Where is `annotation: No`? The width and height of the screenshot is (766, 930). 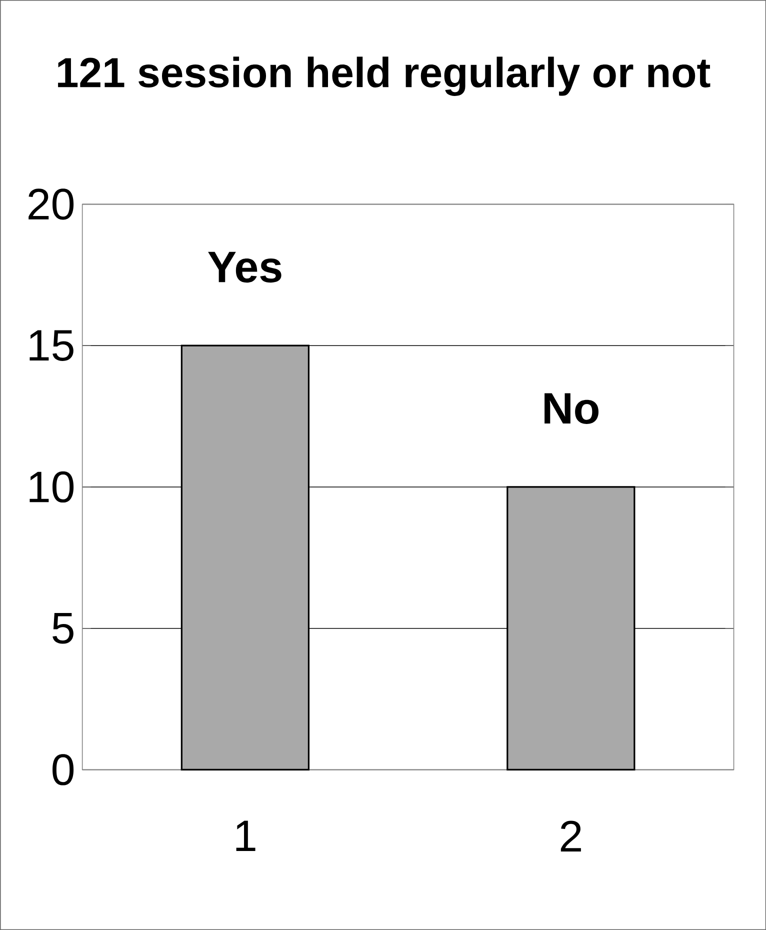
annotation: No is located at coordinates (571, 408).